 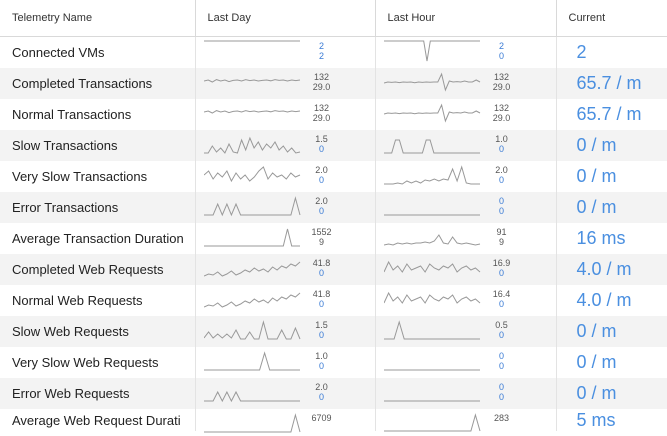 What do you see at coordinates (611, 18) in the screenshot?
I see `column-header-current: Current` at bounding box center [611, 18].